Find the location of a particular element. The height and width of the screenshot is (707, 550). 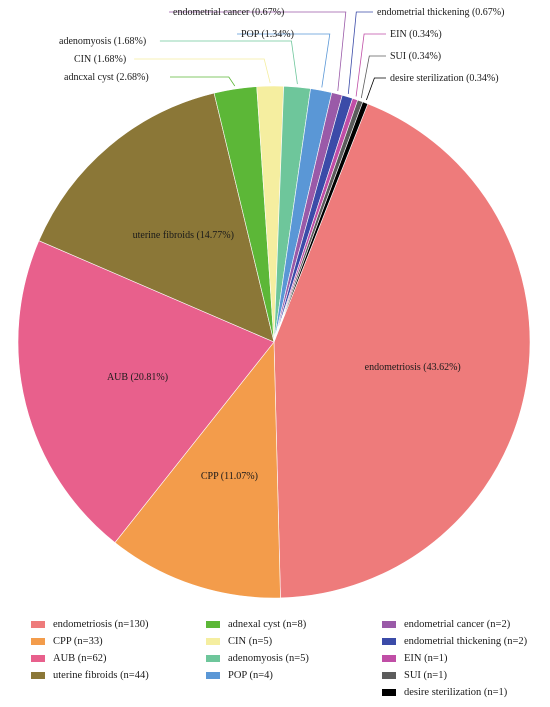

legend-item-ein: EIN (n=1) is located at coordinates (415, 658).